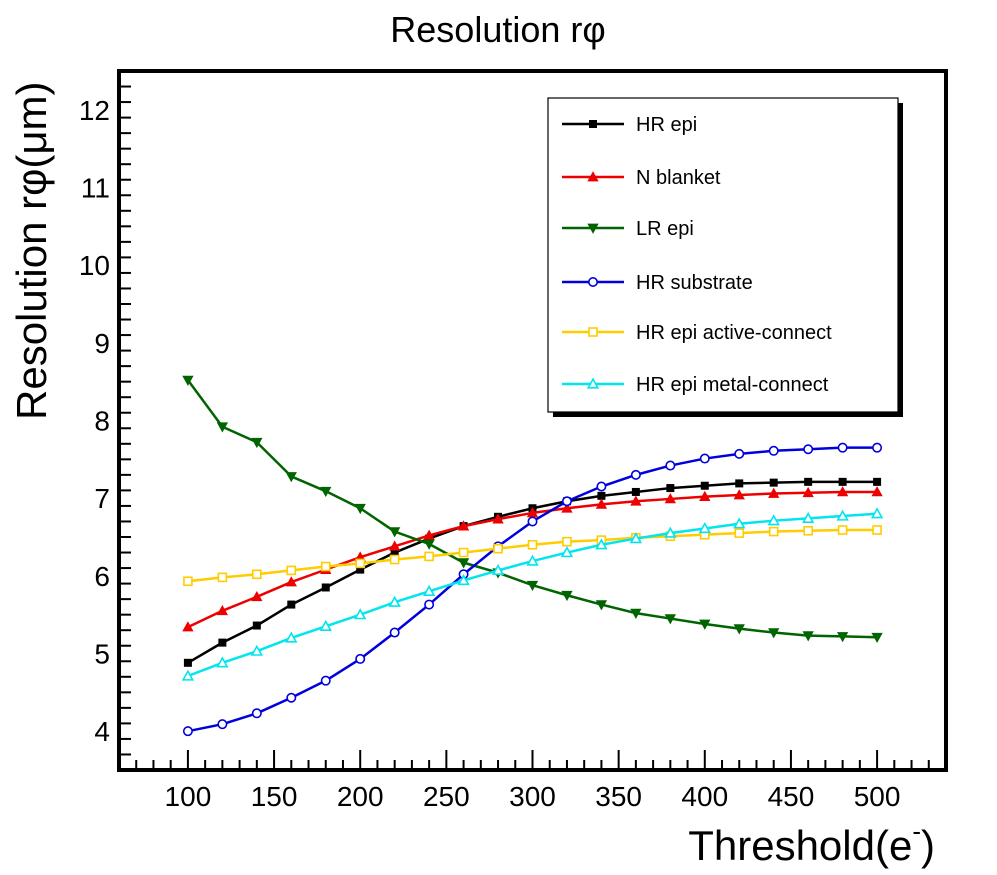 The width and height of the screenshot is (997, 875). Describe the element at coordinates (877, 796) in the screenshot. I see `x-tick-label: 500` at that location.